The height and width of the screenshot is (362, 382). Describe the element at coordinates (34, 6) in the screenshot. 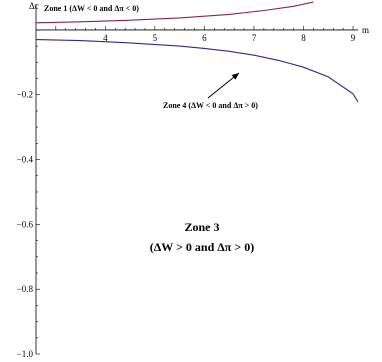

I see `y-axis-label: Δc` at that location.